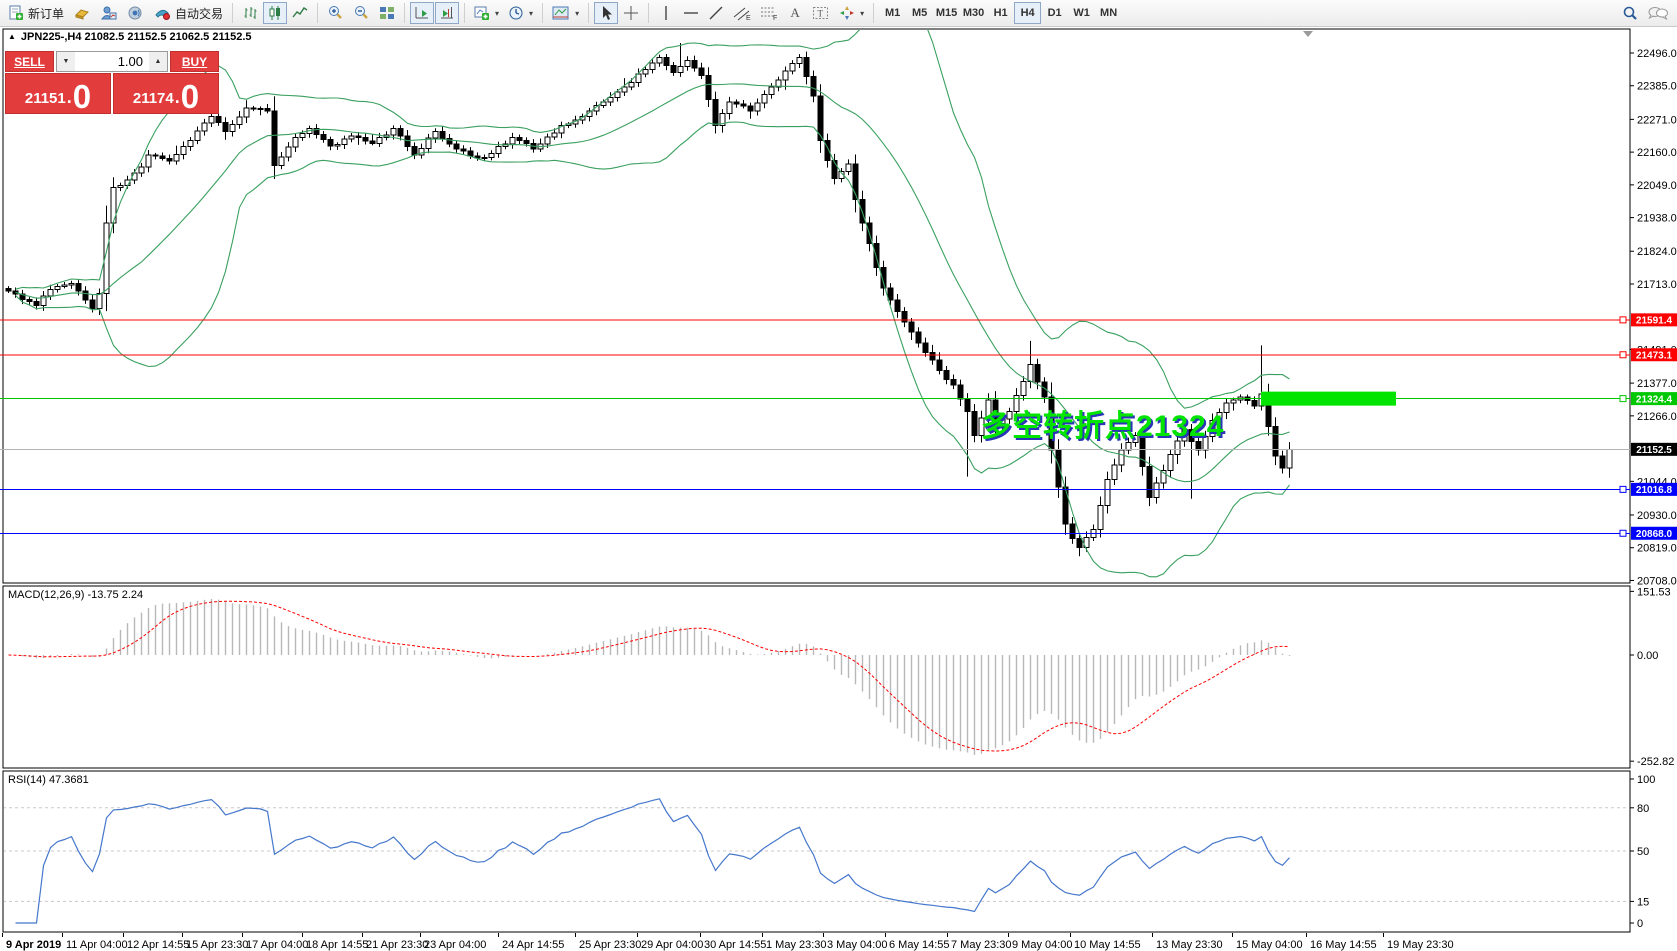 The width and height of the screenshot is (1677, 951). Describe the element at coordinates (892, 13) in the screenshot. I see `timeframe-button-m1: M1` at that location.